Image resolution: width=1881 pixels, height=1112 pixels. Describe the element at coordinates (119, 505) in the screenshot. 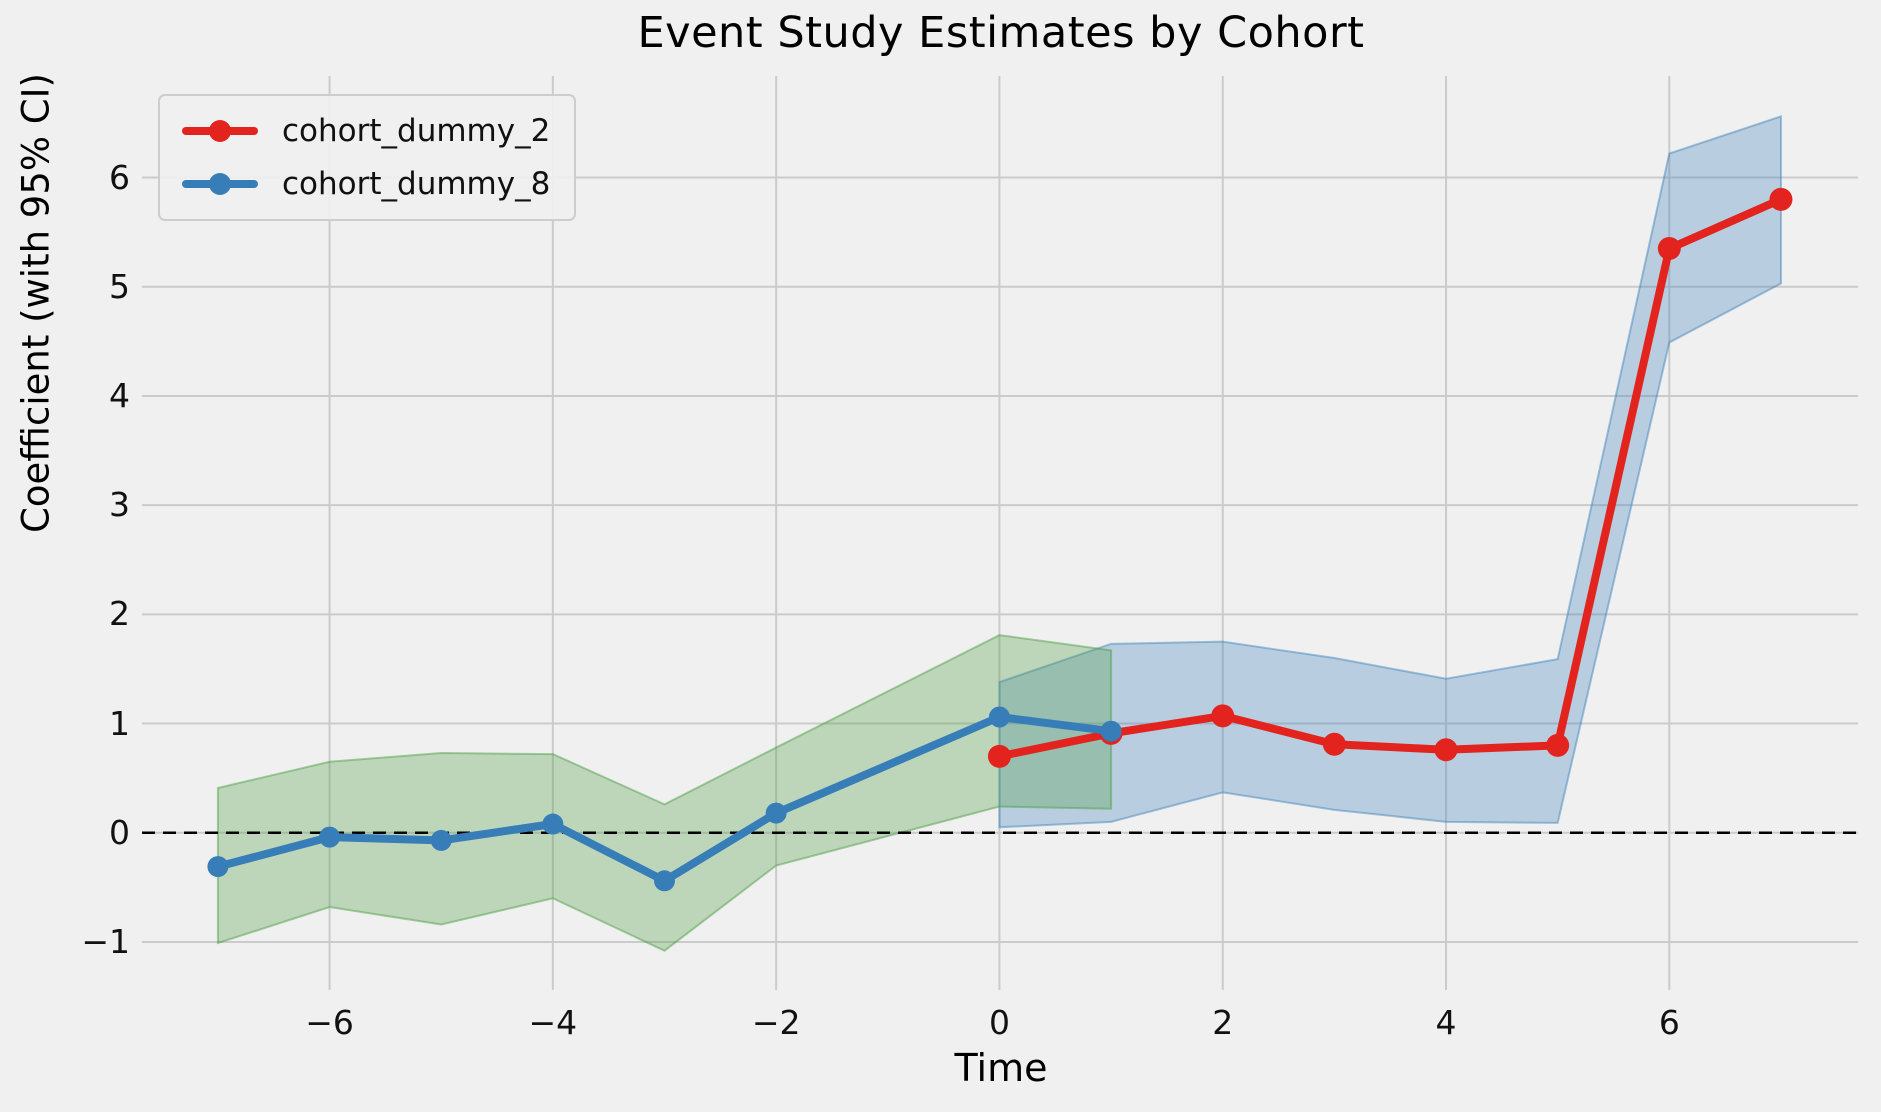

I see `y-tick-label: 3` at that location.